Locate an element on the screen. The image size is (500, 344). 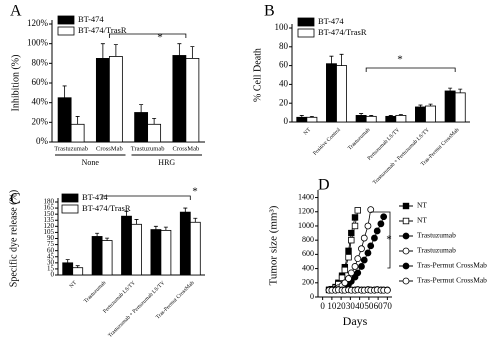
y-tick-label: 100% is located at coordinates (38, 43).